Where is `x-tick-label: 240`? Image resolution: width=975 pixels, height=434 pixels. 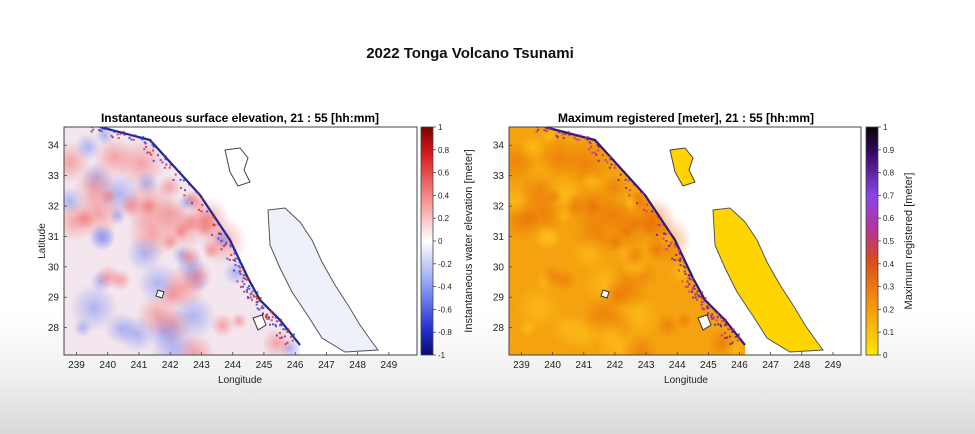
x-tick-label: 240 is located at coordinates (107, 365).